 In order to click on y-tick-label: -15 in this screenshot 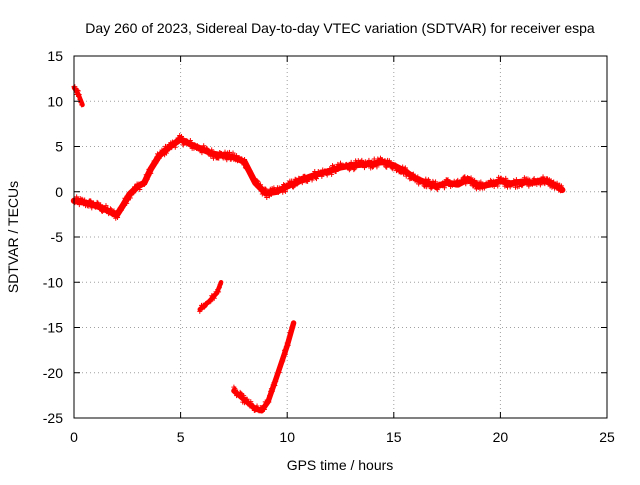, I will do `click(53, 328)`.